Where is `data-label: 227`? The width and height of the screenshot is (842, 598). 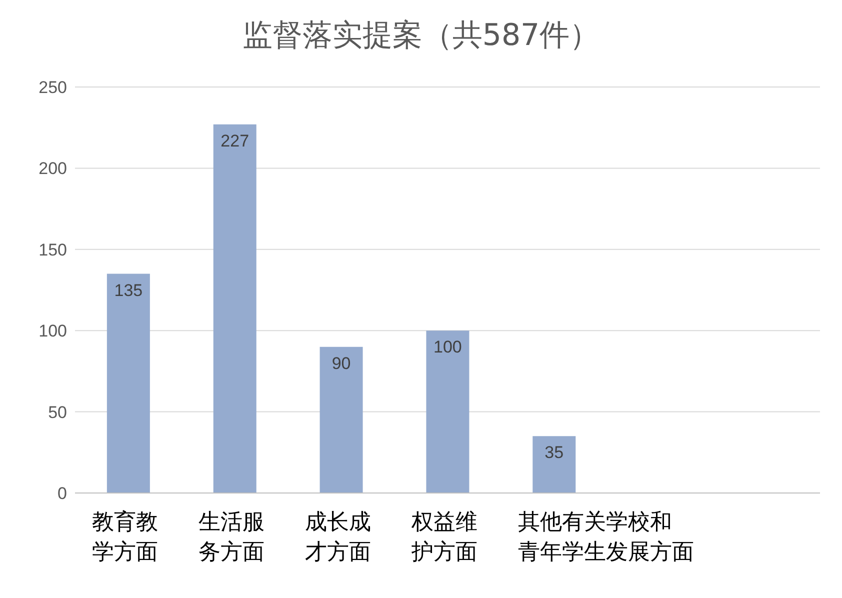
data-label: 227 is located at coordinates (235, 140).